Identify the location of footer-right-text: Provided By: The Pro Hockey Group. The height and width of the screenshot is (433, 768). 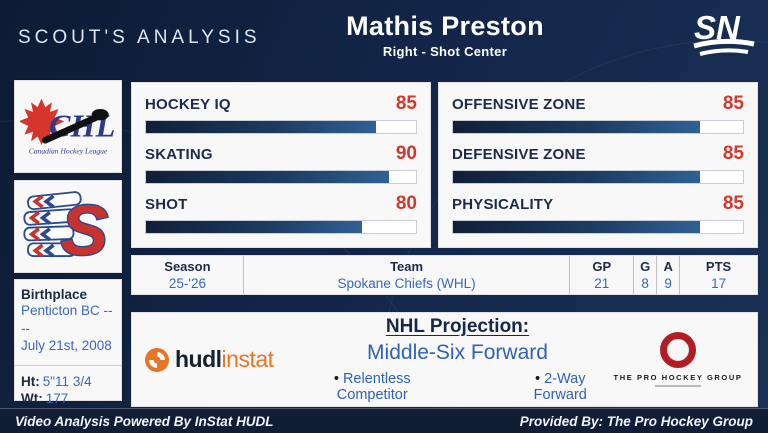
(636, 421).